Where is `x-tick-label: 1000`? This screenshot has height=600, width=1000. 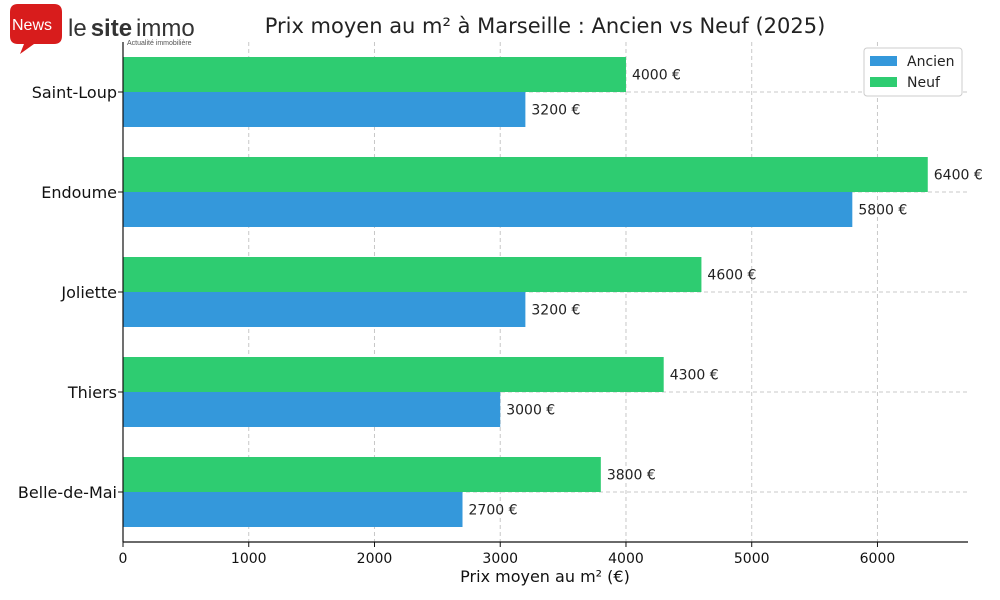
x-tick-label: 1000 is located at coordinates (249, 559).